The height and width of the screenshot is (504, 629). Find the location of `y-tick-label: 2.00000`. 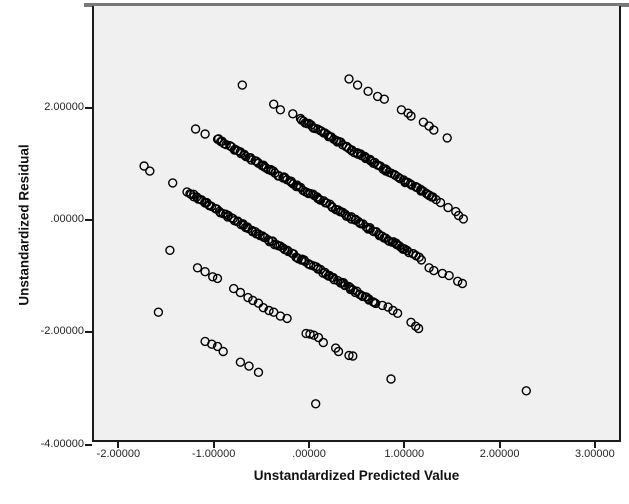

y-tick-label: 2.00000 is located at coordinates (64, 106).